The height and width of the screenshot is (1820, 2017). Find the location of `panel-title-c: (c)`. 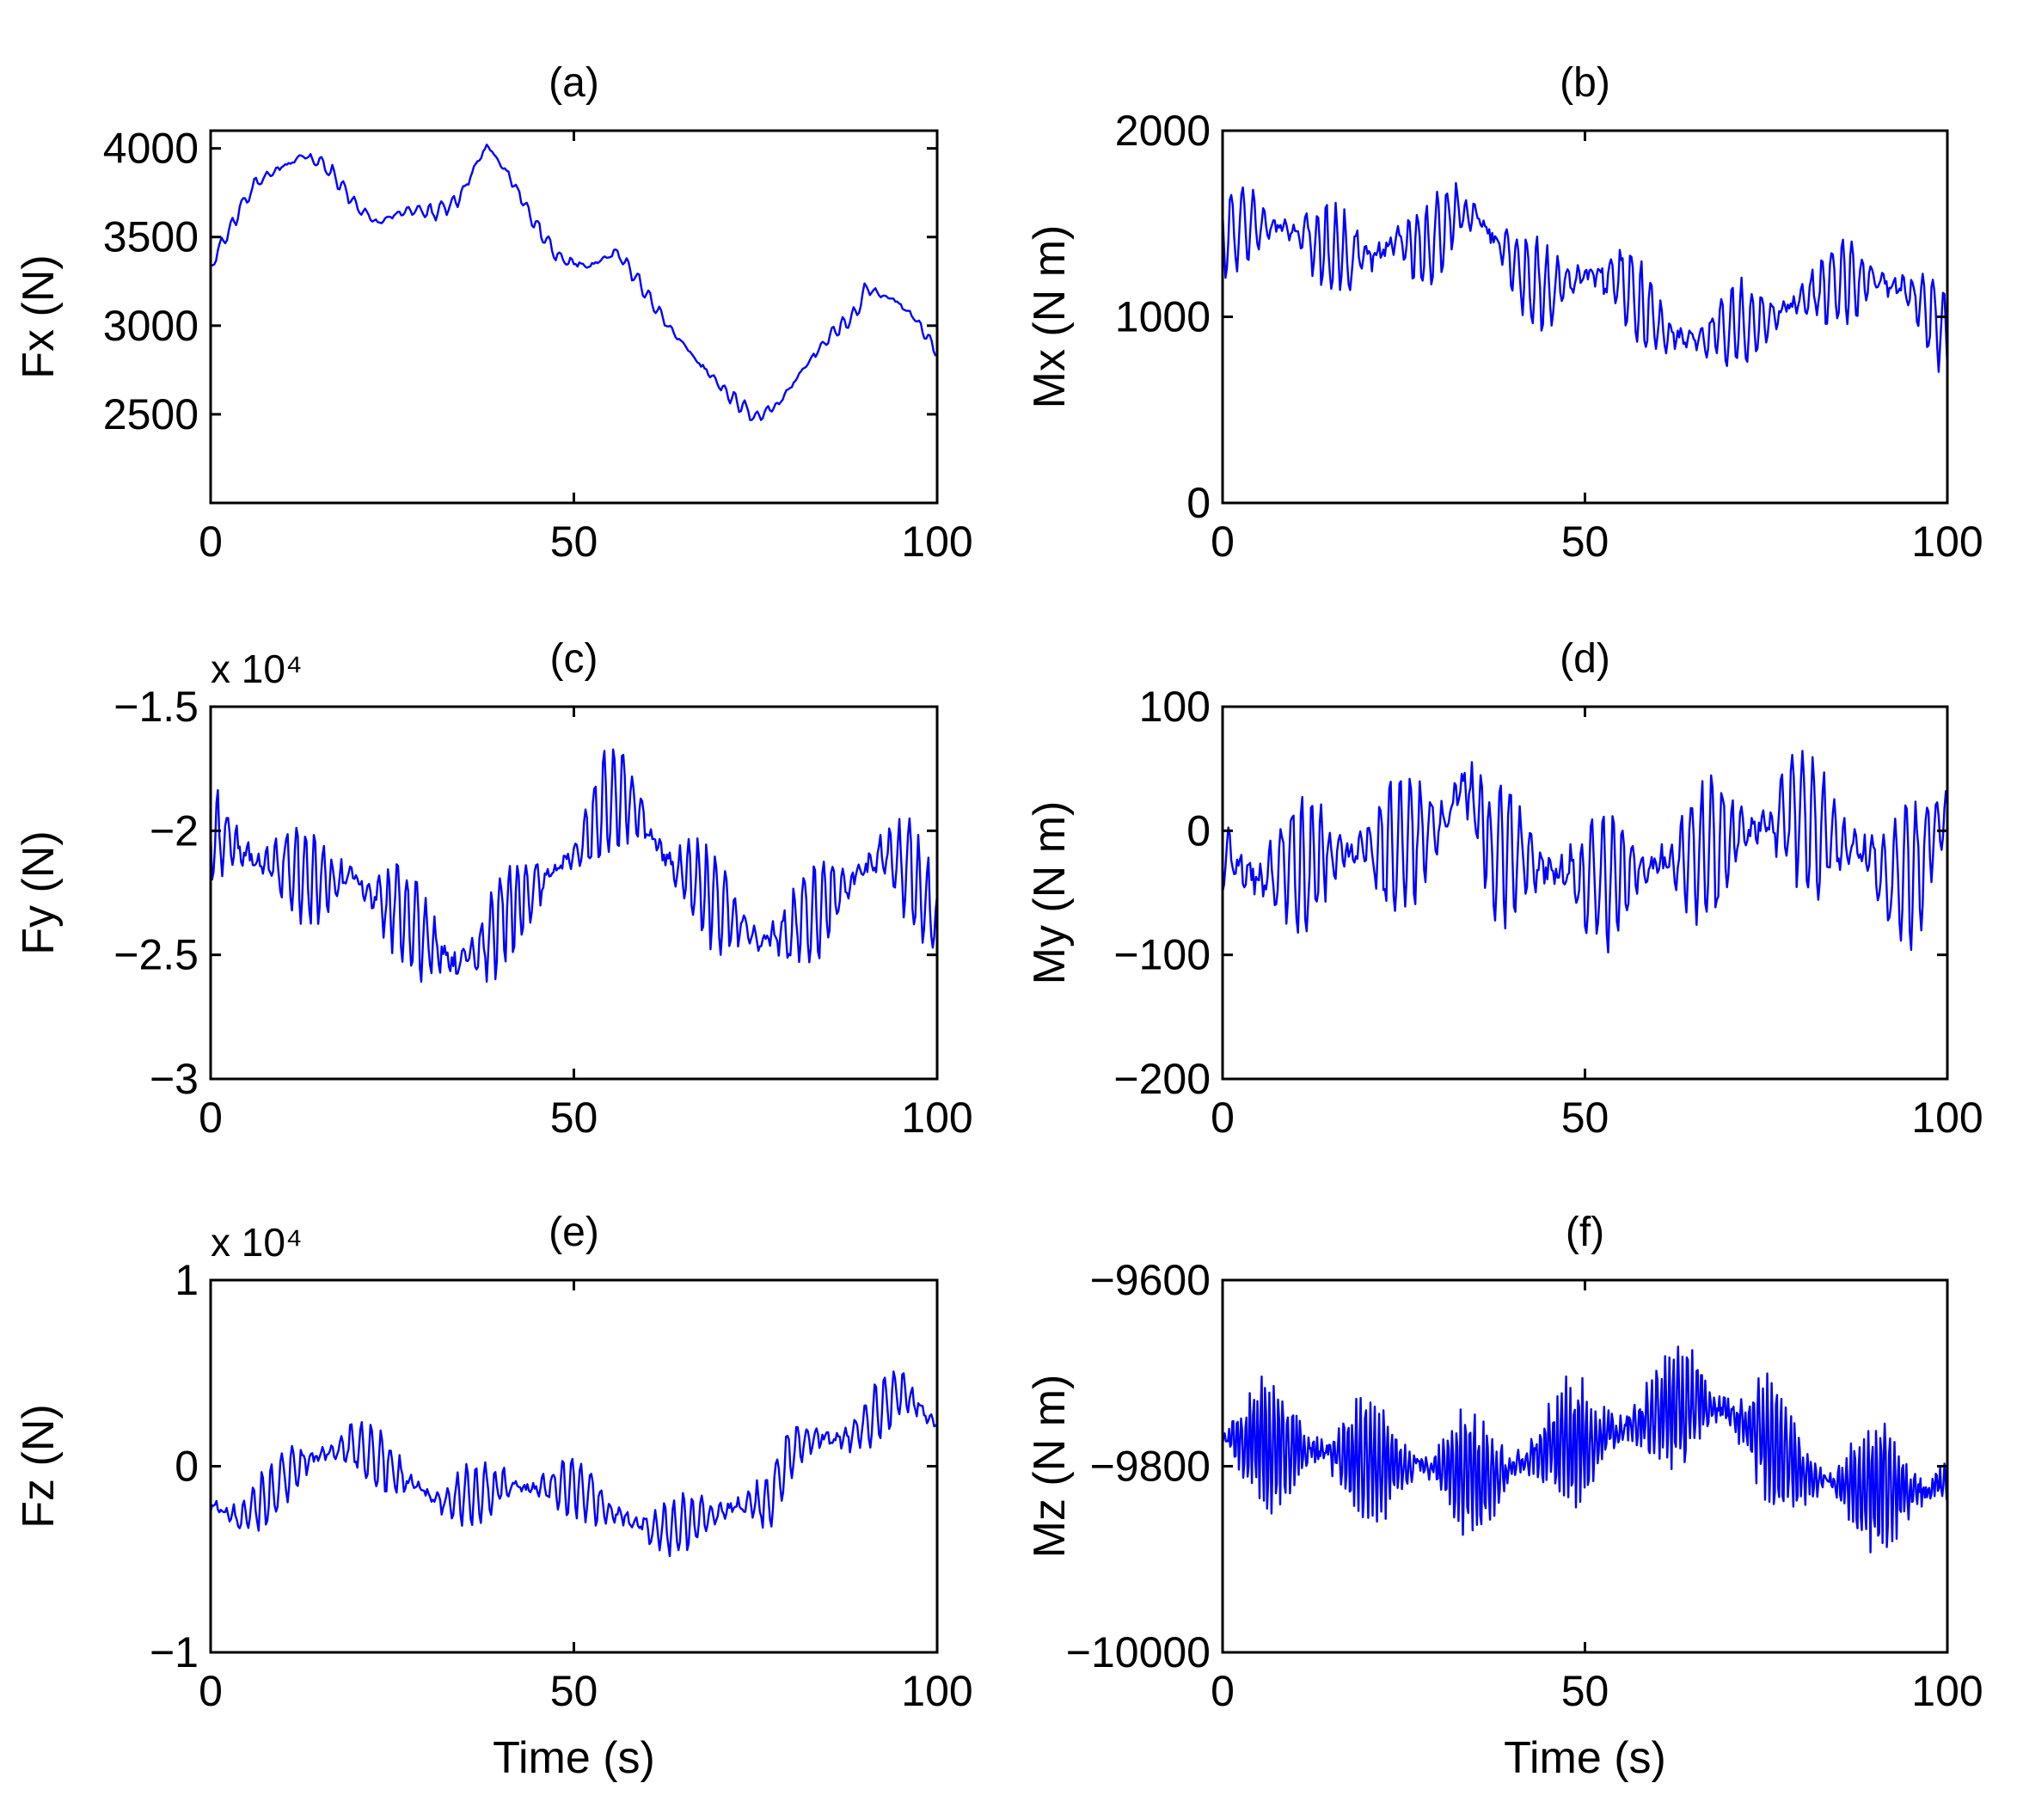

panel-title-c: (c) is located at coordinates (574, 659).